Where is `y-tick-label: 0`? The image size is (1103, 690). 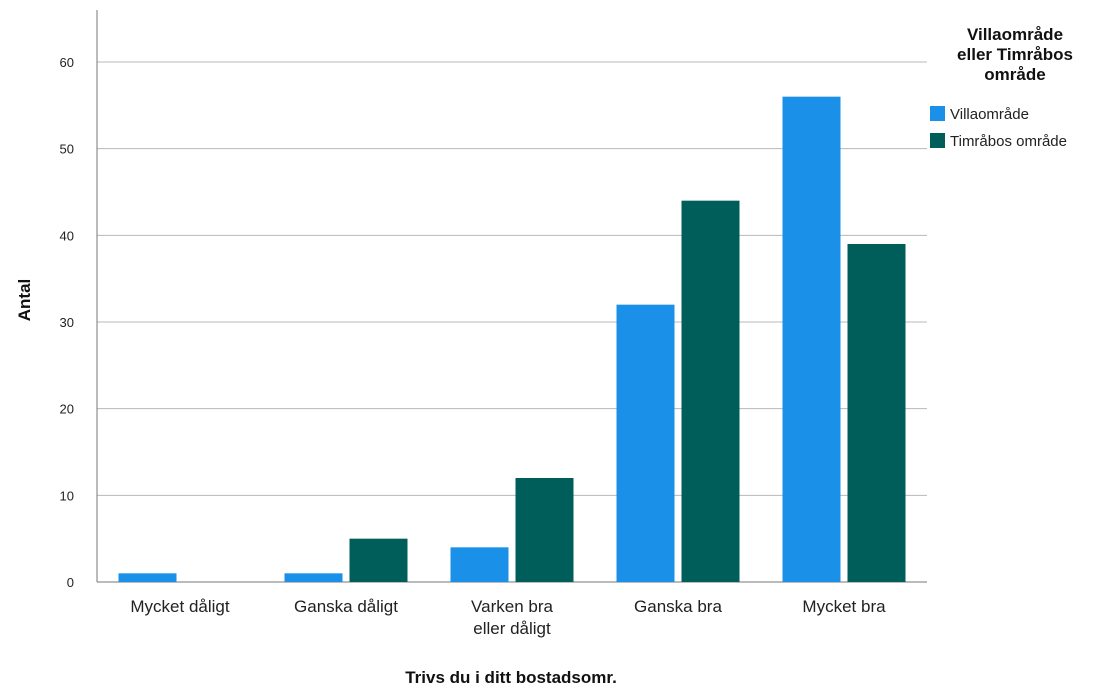 y-tick-label: 0 is located at coordinates (70, 582).